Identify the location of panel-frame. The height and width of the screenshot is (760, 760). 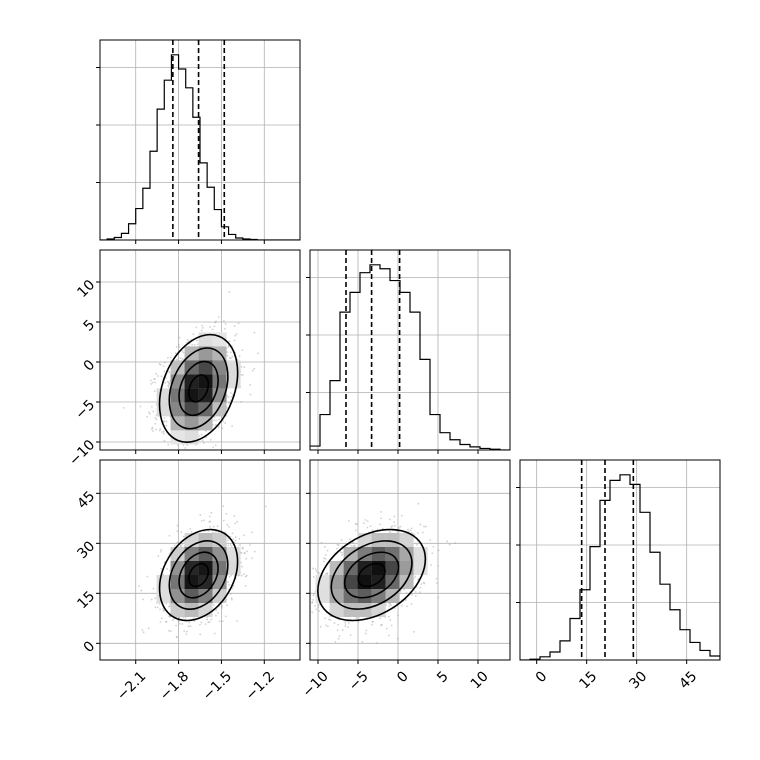
(620, 560).